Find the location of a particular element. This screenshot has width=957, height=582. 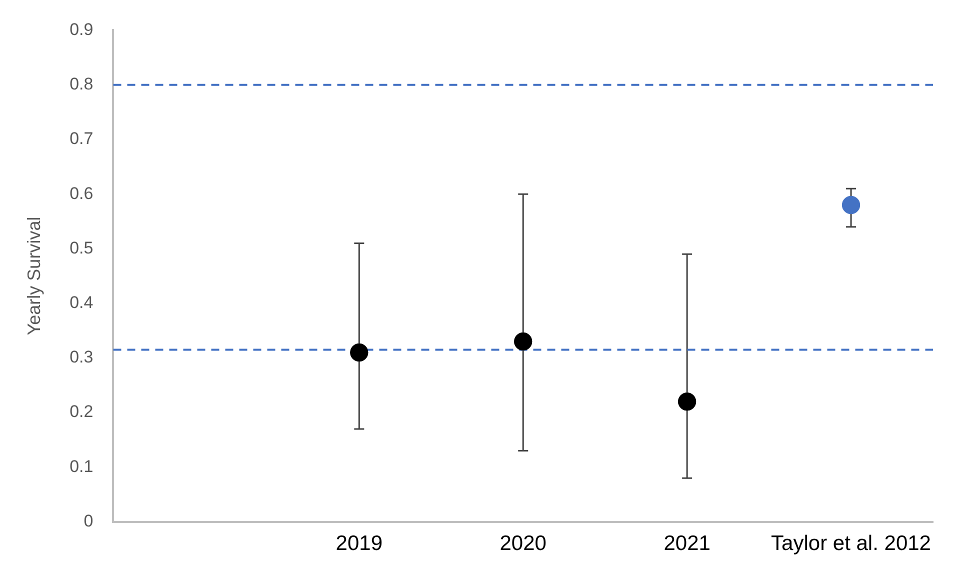

y-tick-label: 0.9 is located at coordinates (82, 29).